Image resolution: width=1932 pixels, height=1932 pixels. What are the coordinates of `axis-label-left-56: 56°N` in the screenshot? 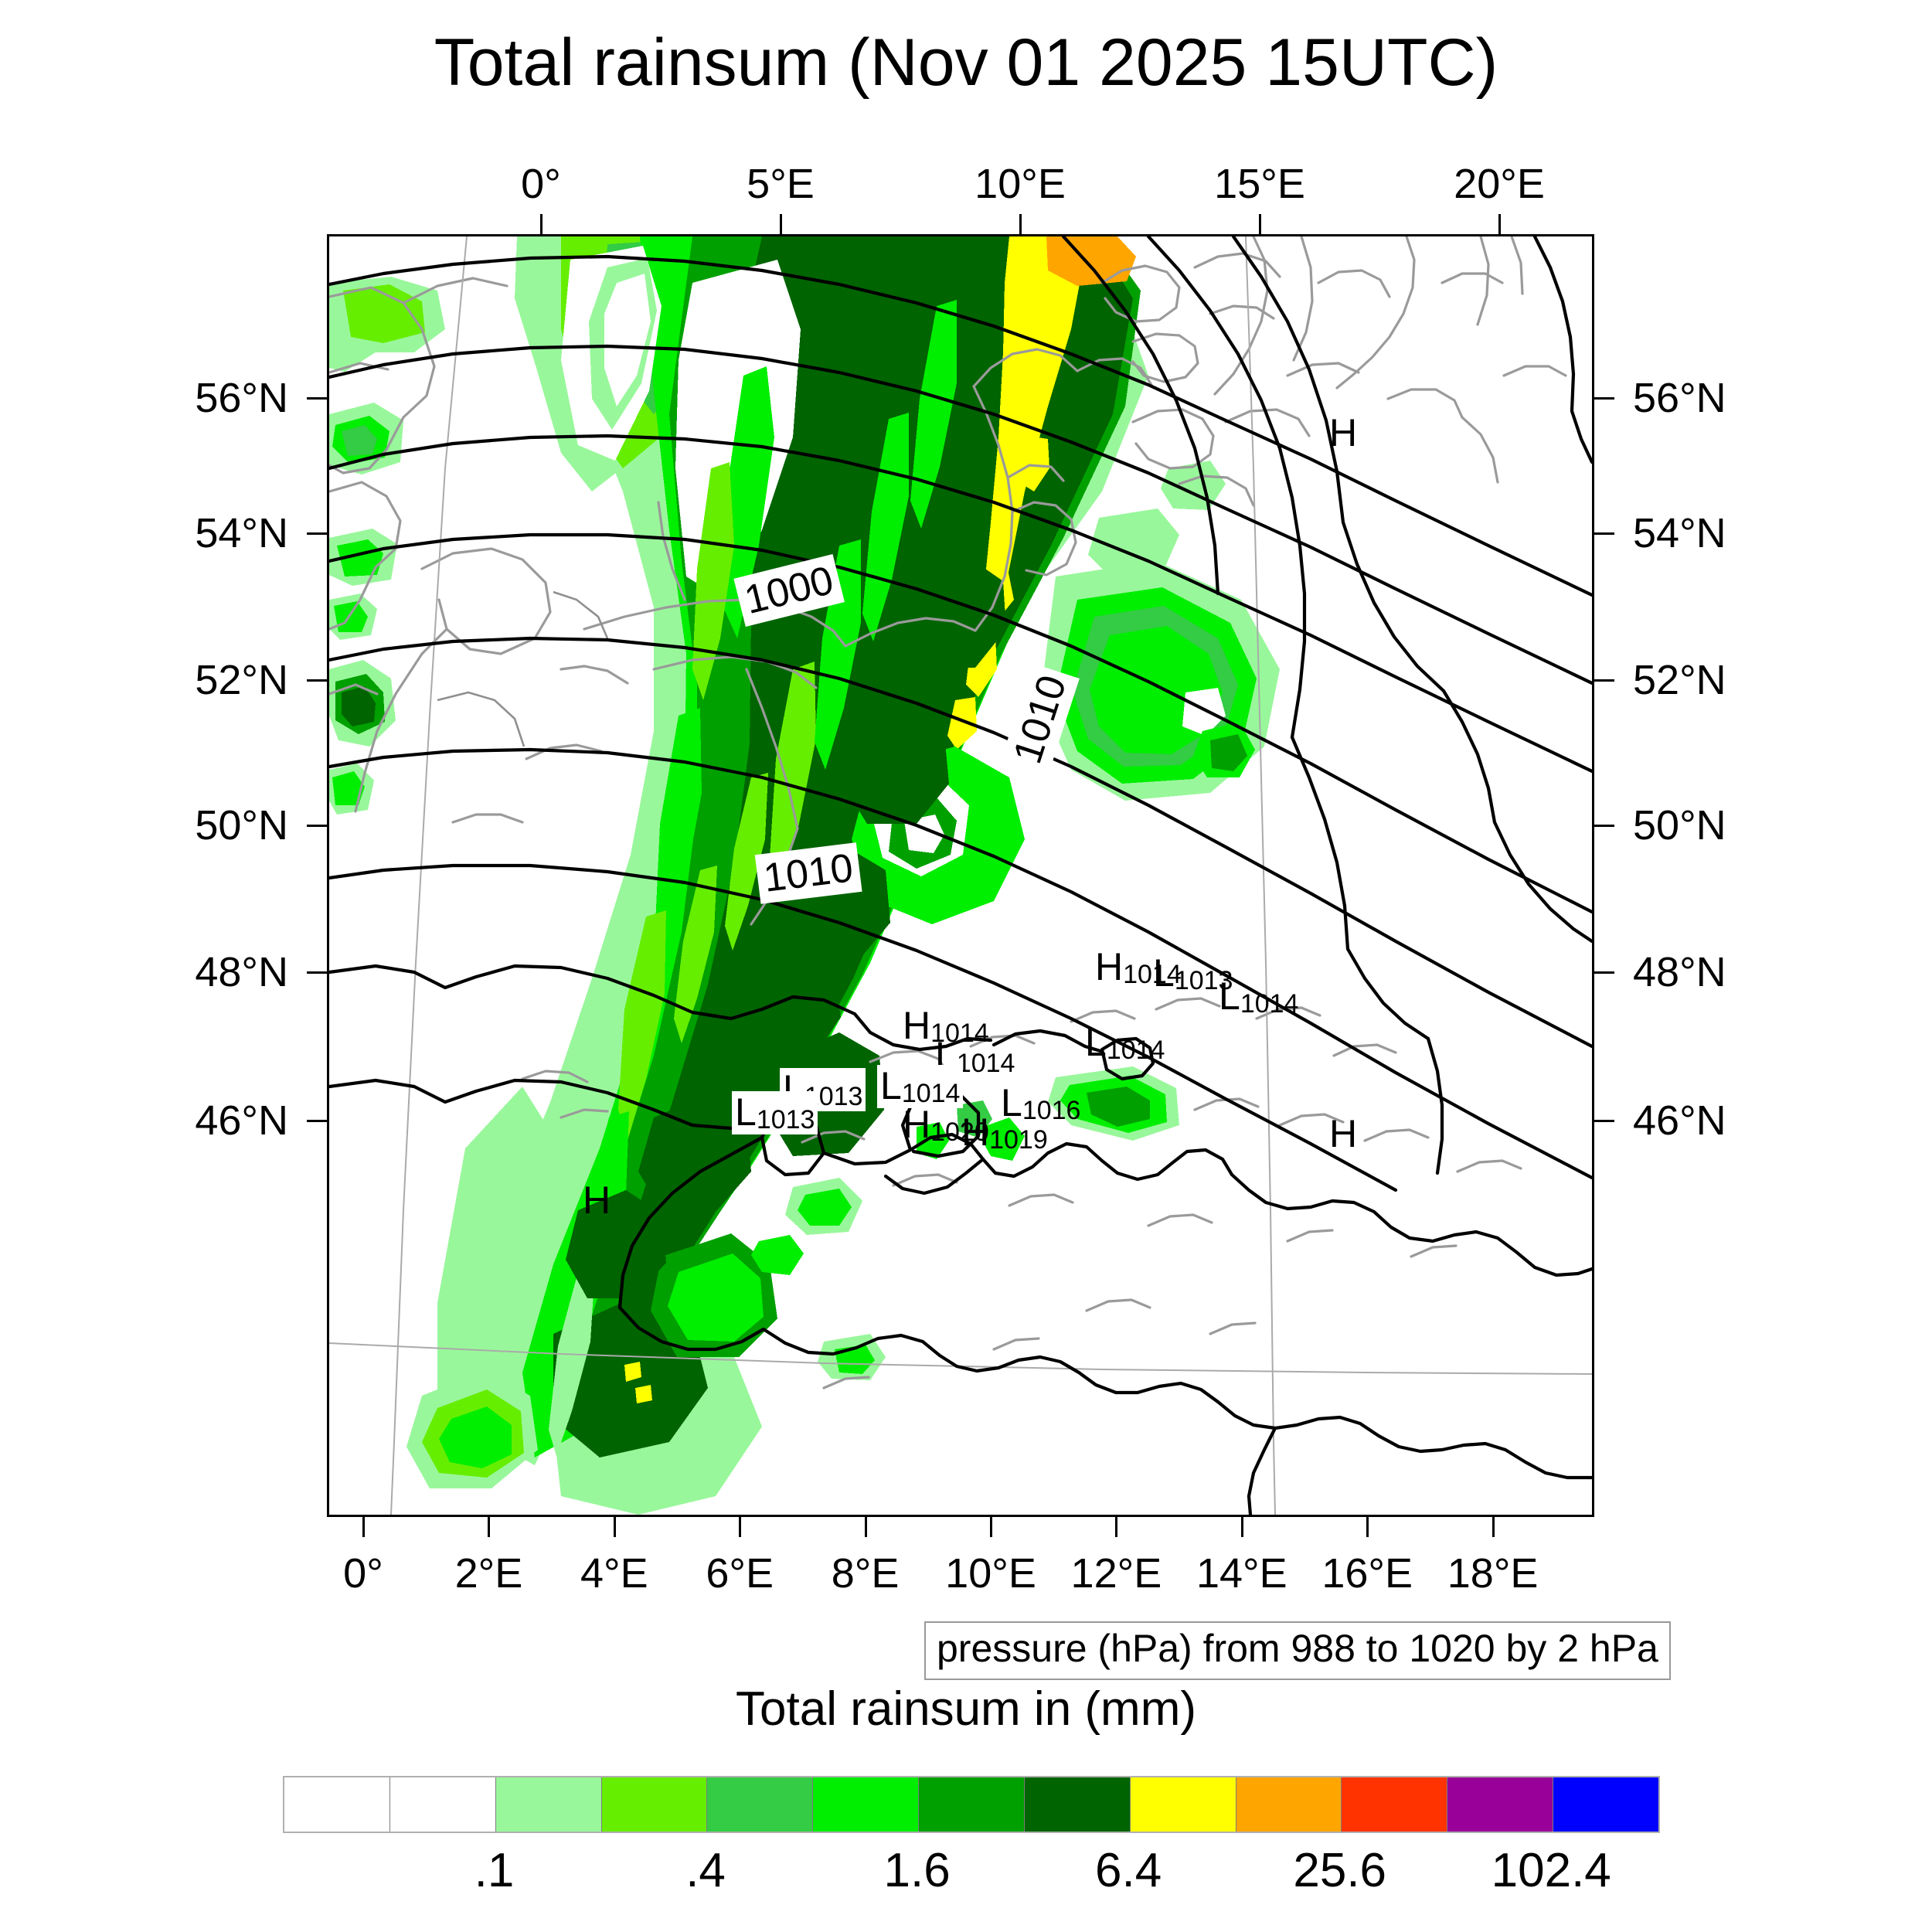 It's located at (241, 398).